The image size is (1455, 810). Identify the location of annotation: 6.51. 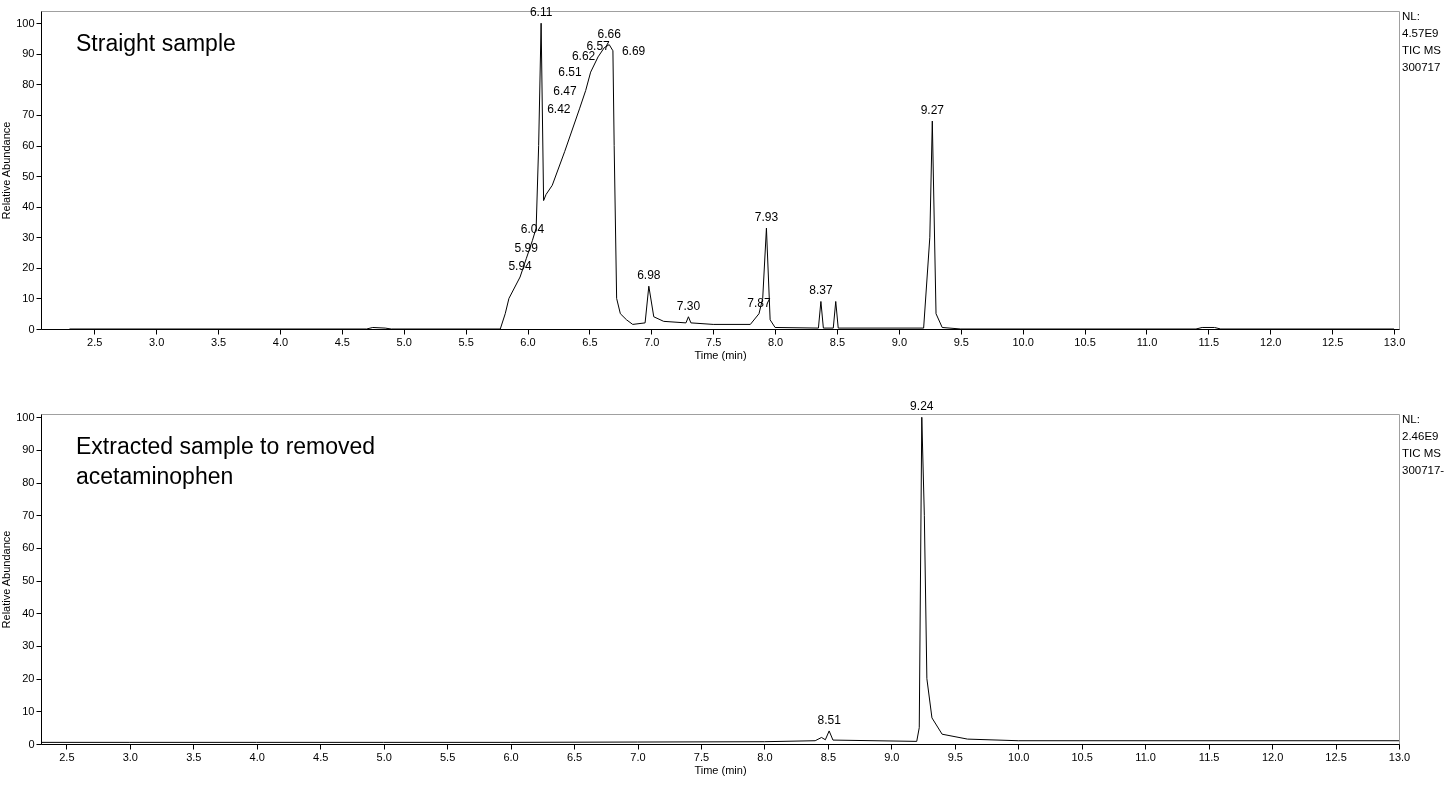
(570, 72).